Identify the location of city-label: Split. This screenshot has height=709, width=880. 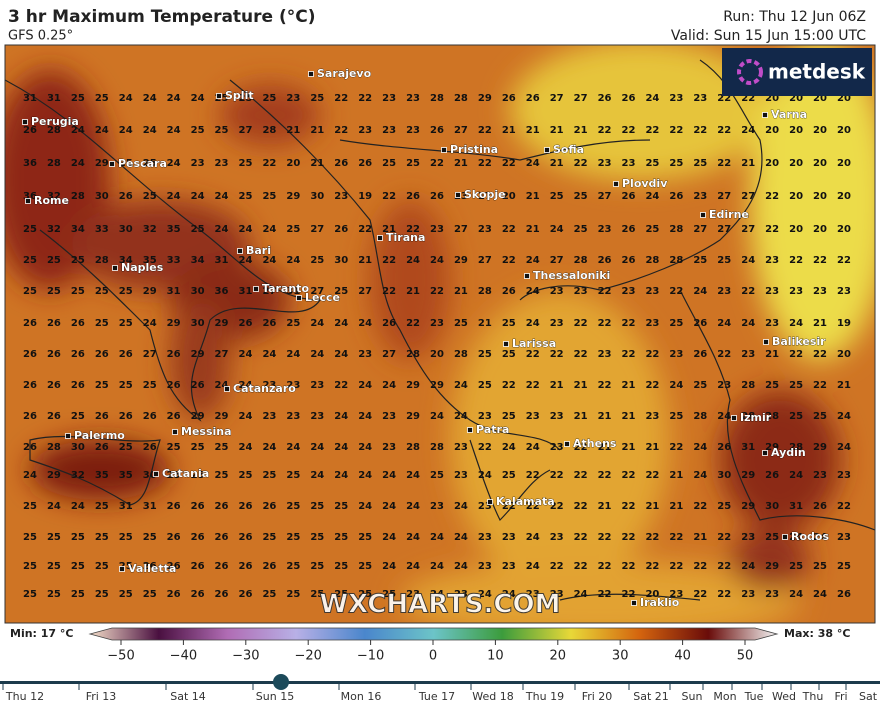
(239, 95).